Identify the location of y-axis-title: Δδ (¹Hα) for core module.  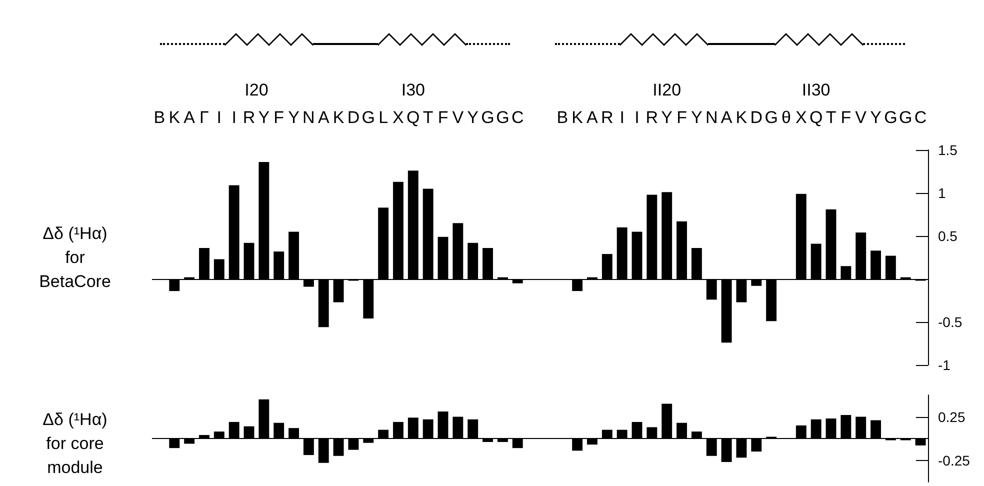
(75, 443).